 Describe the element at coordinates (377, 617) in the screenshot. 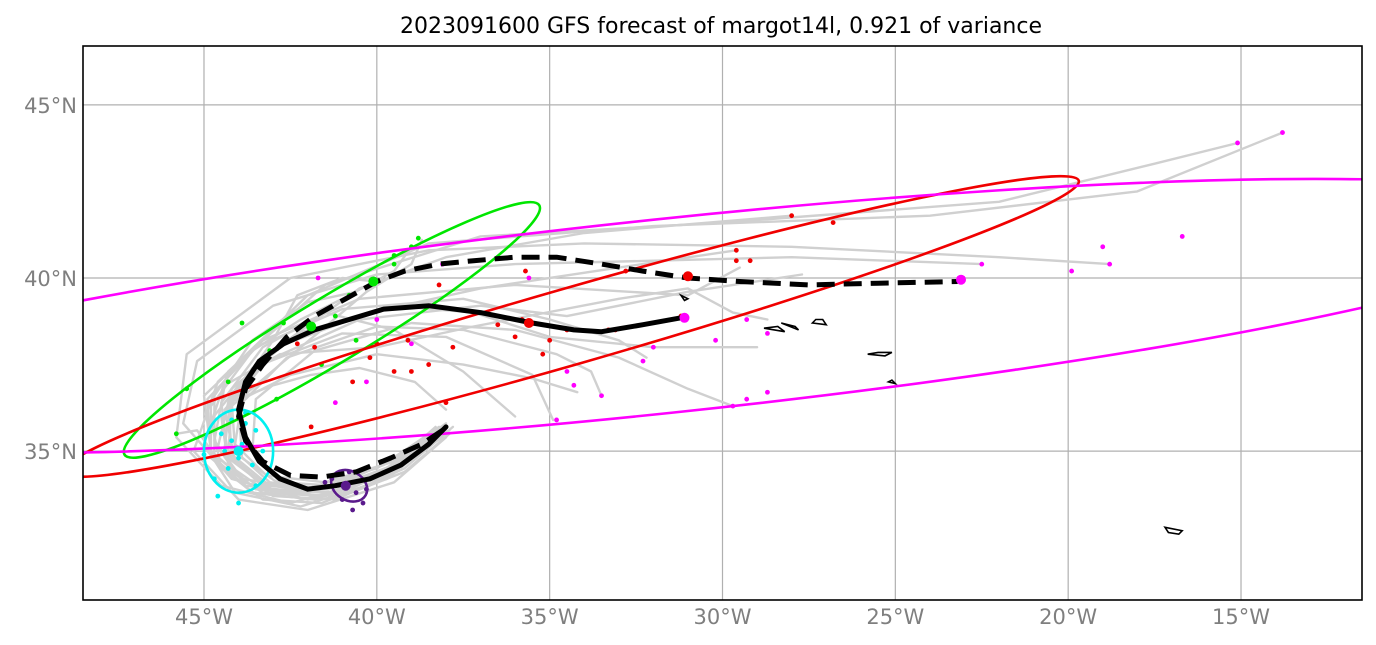

I see `lon-tick-label: 40°W` at that location.